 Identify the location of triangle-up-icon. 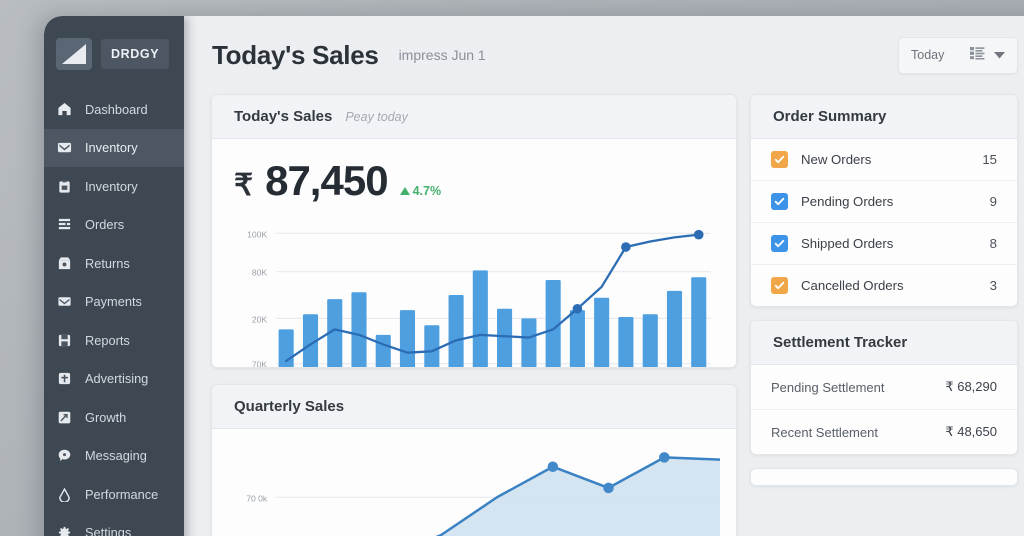
(404, 191).